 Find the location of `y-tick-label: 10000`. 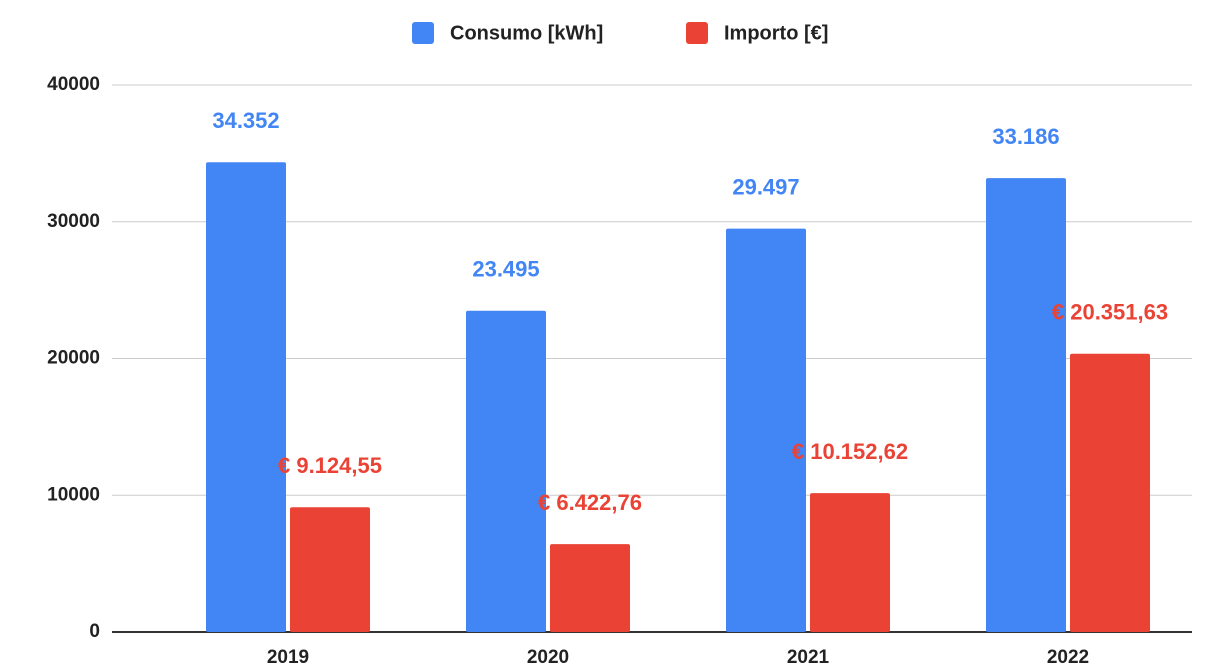

y-tick-label: 10000 is located at coordinates (73, 494).